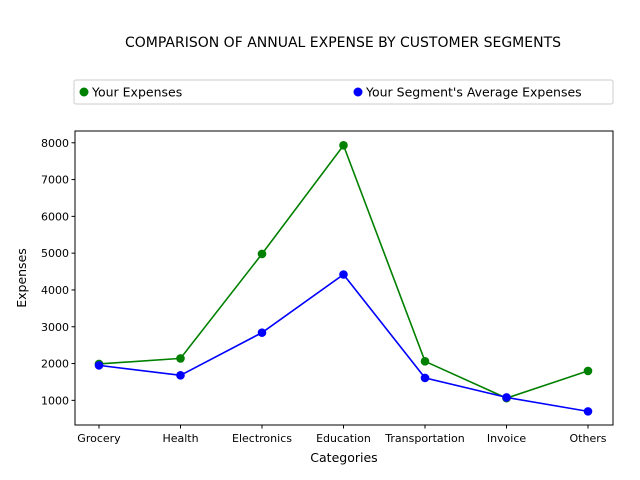  Describe the element at coordinates (55, 364) in the screenshot. I see `y-tick-label-2000: 2000` at that location.